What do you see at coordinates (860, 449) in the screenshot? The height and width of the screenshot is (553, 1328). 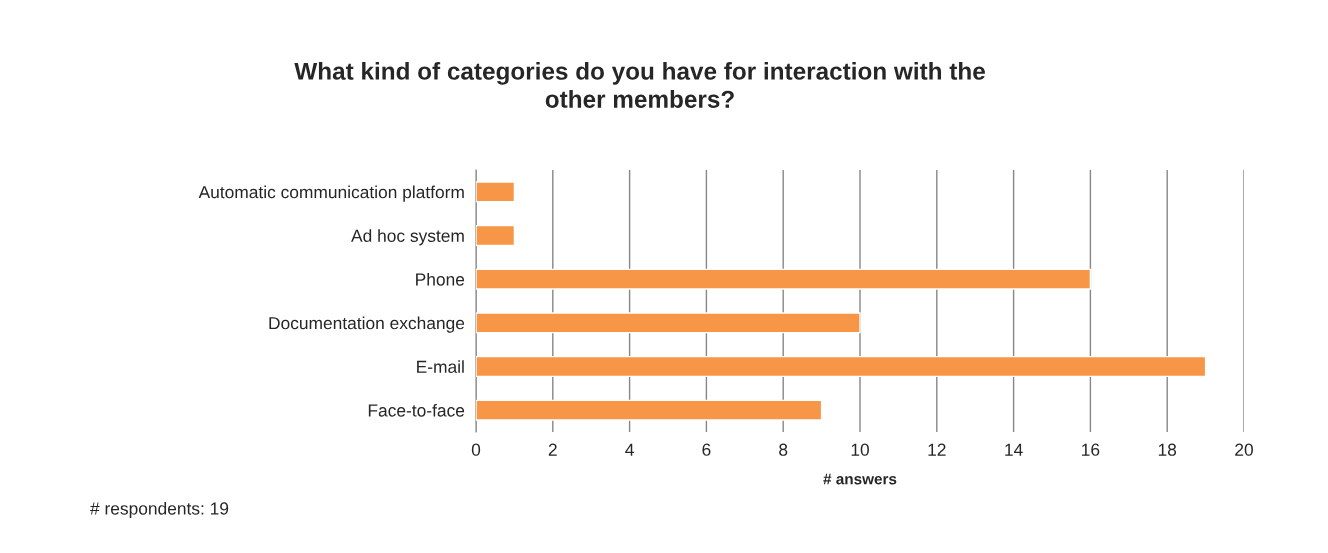 I see `x-tick-label: 10` at bounding box center [860, 449].